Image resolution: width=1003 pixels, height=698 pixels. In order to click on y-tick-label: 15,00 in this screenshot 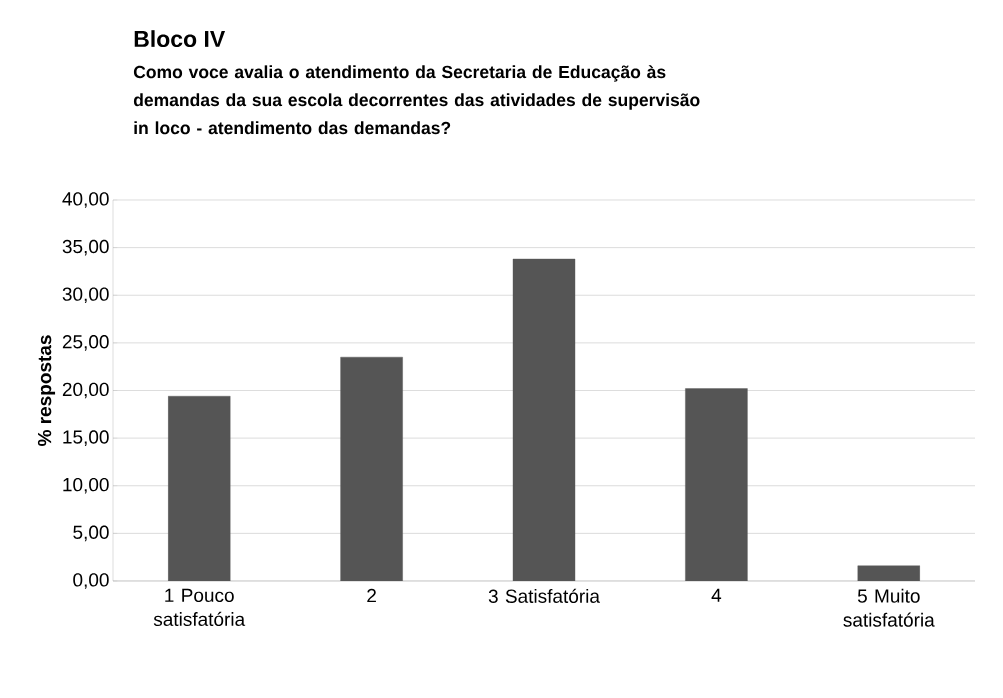, I will do `click(86, 438)`.